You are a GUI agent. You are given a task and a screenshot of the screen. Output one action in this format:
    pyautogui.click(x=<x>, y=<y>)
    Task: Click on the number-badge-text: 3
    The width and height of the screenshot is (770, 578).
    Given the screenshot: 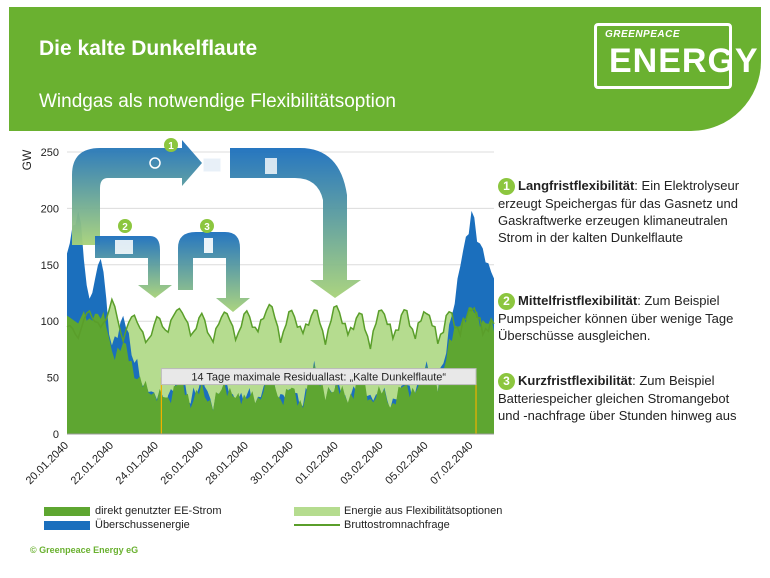 What is the action you would take?
    pyautogui.click(x=207, y=227)
    